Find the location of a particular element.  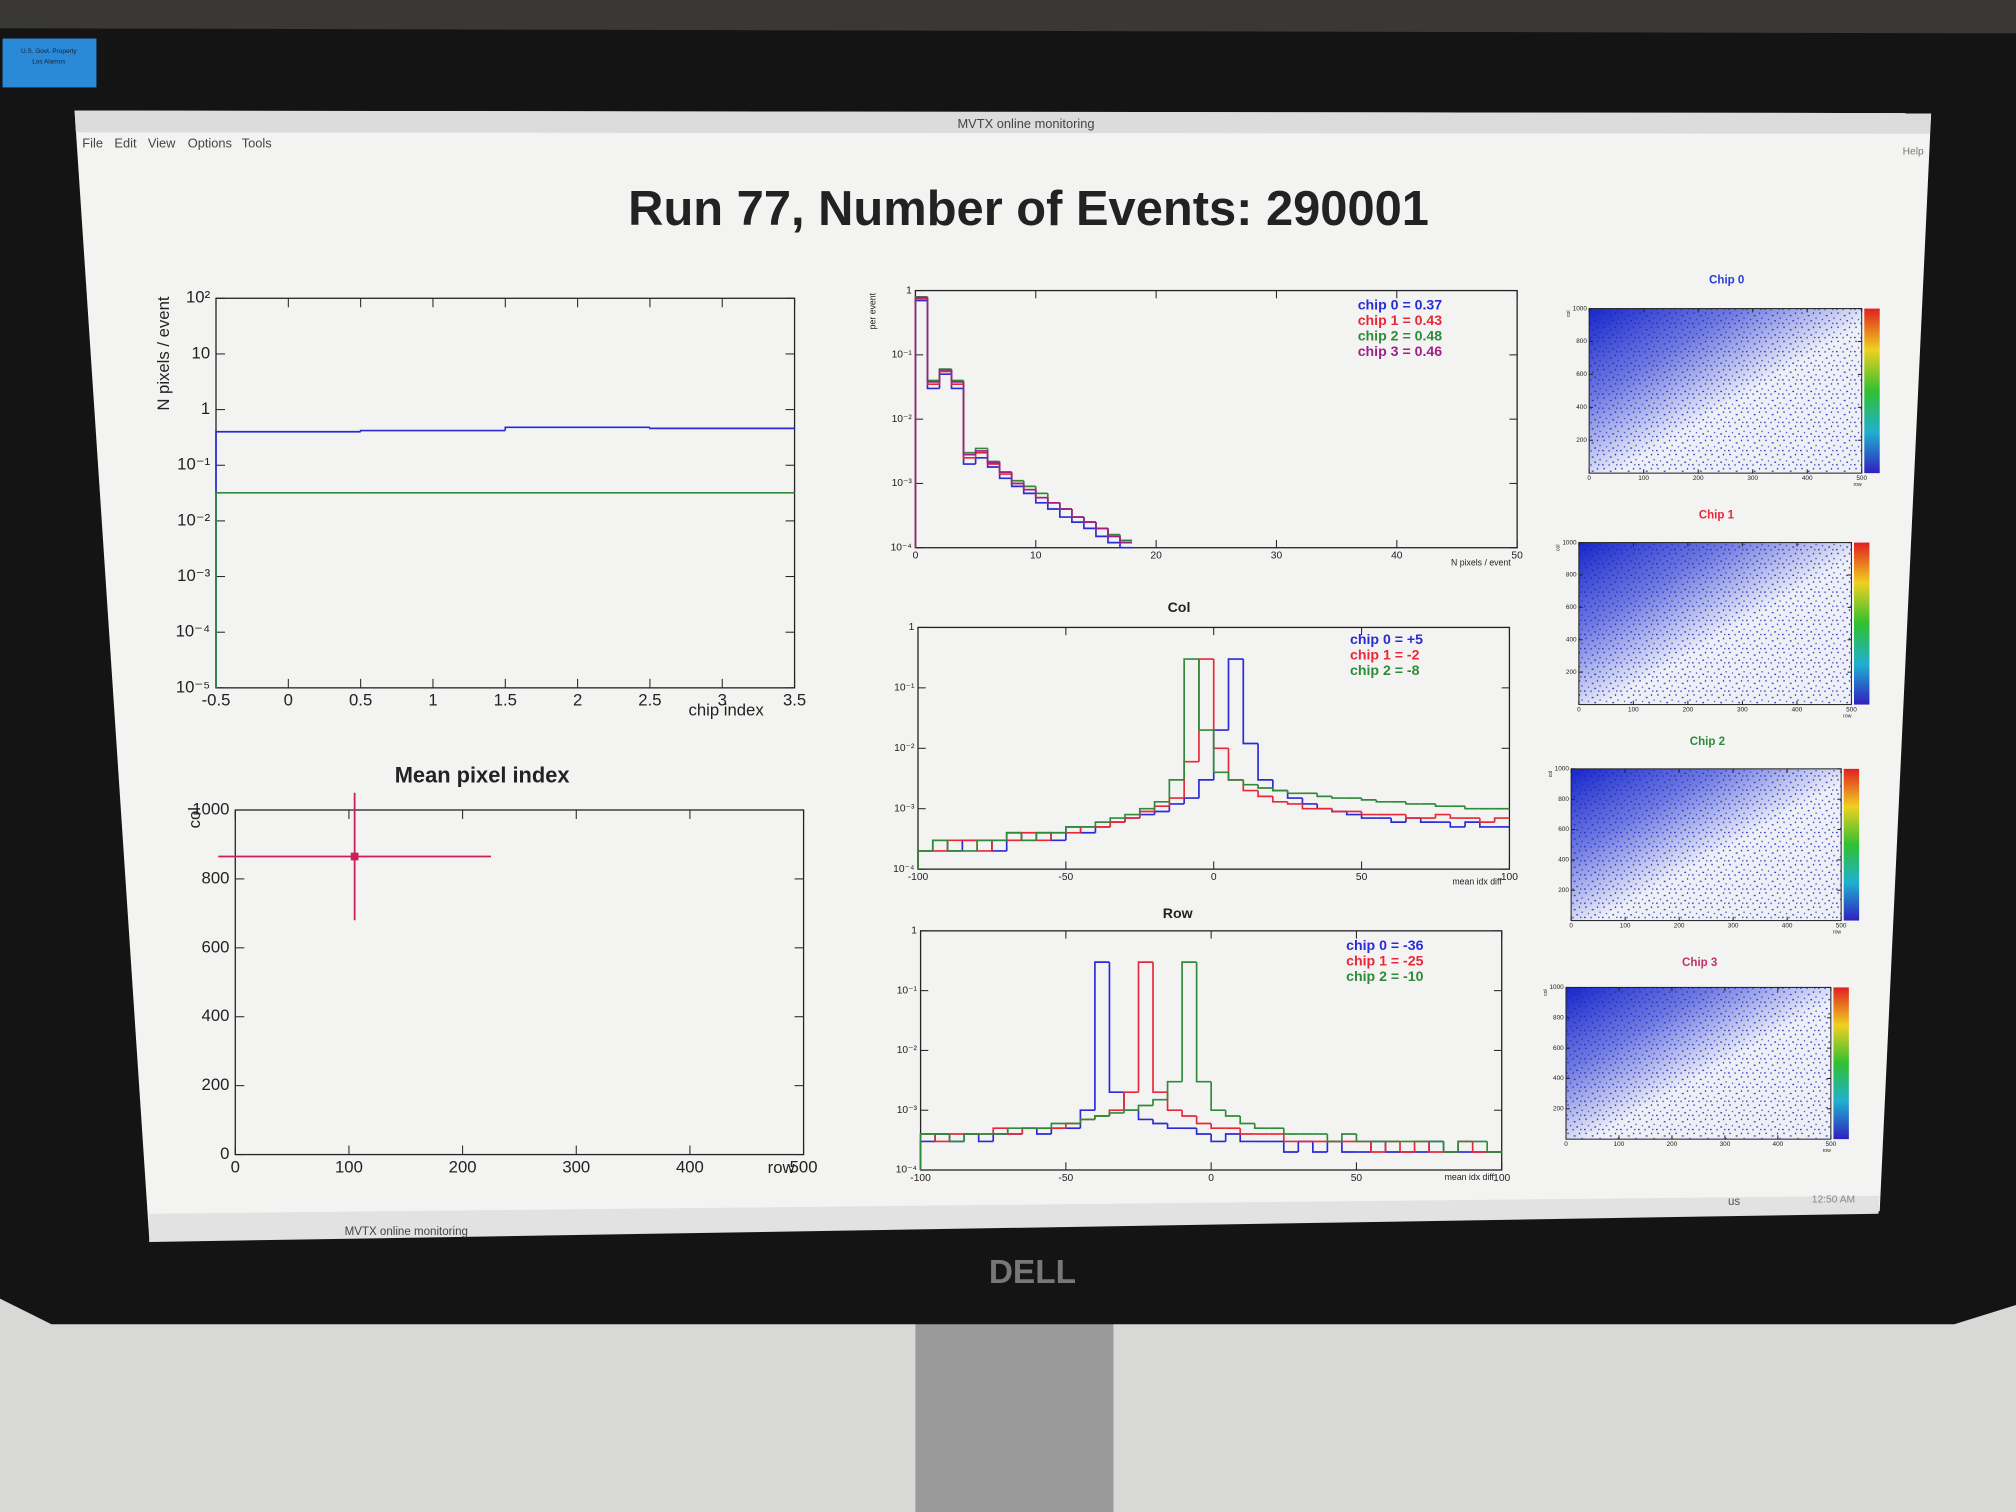

legend-entry: chip 3 = 0.46 is located at coordinates (1400, 351).